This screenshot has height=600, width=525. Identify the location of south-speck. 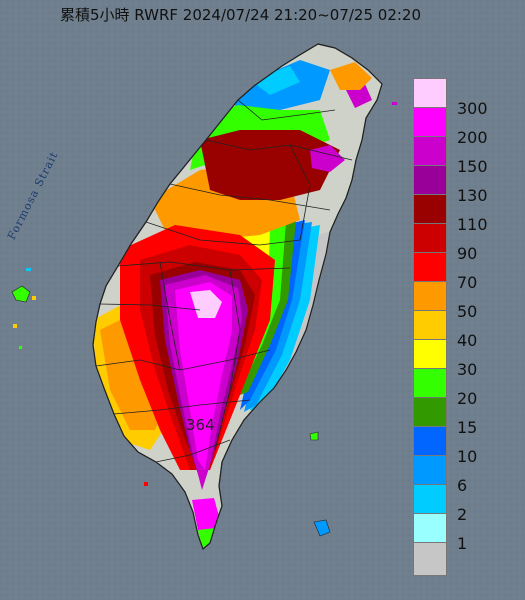
(146, 484).